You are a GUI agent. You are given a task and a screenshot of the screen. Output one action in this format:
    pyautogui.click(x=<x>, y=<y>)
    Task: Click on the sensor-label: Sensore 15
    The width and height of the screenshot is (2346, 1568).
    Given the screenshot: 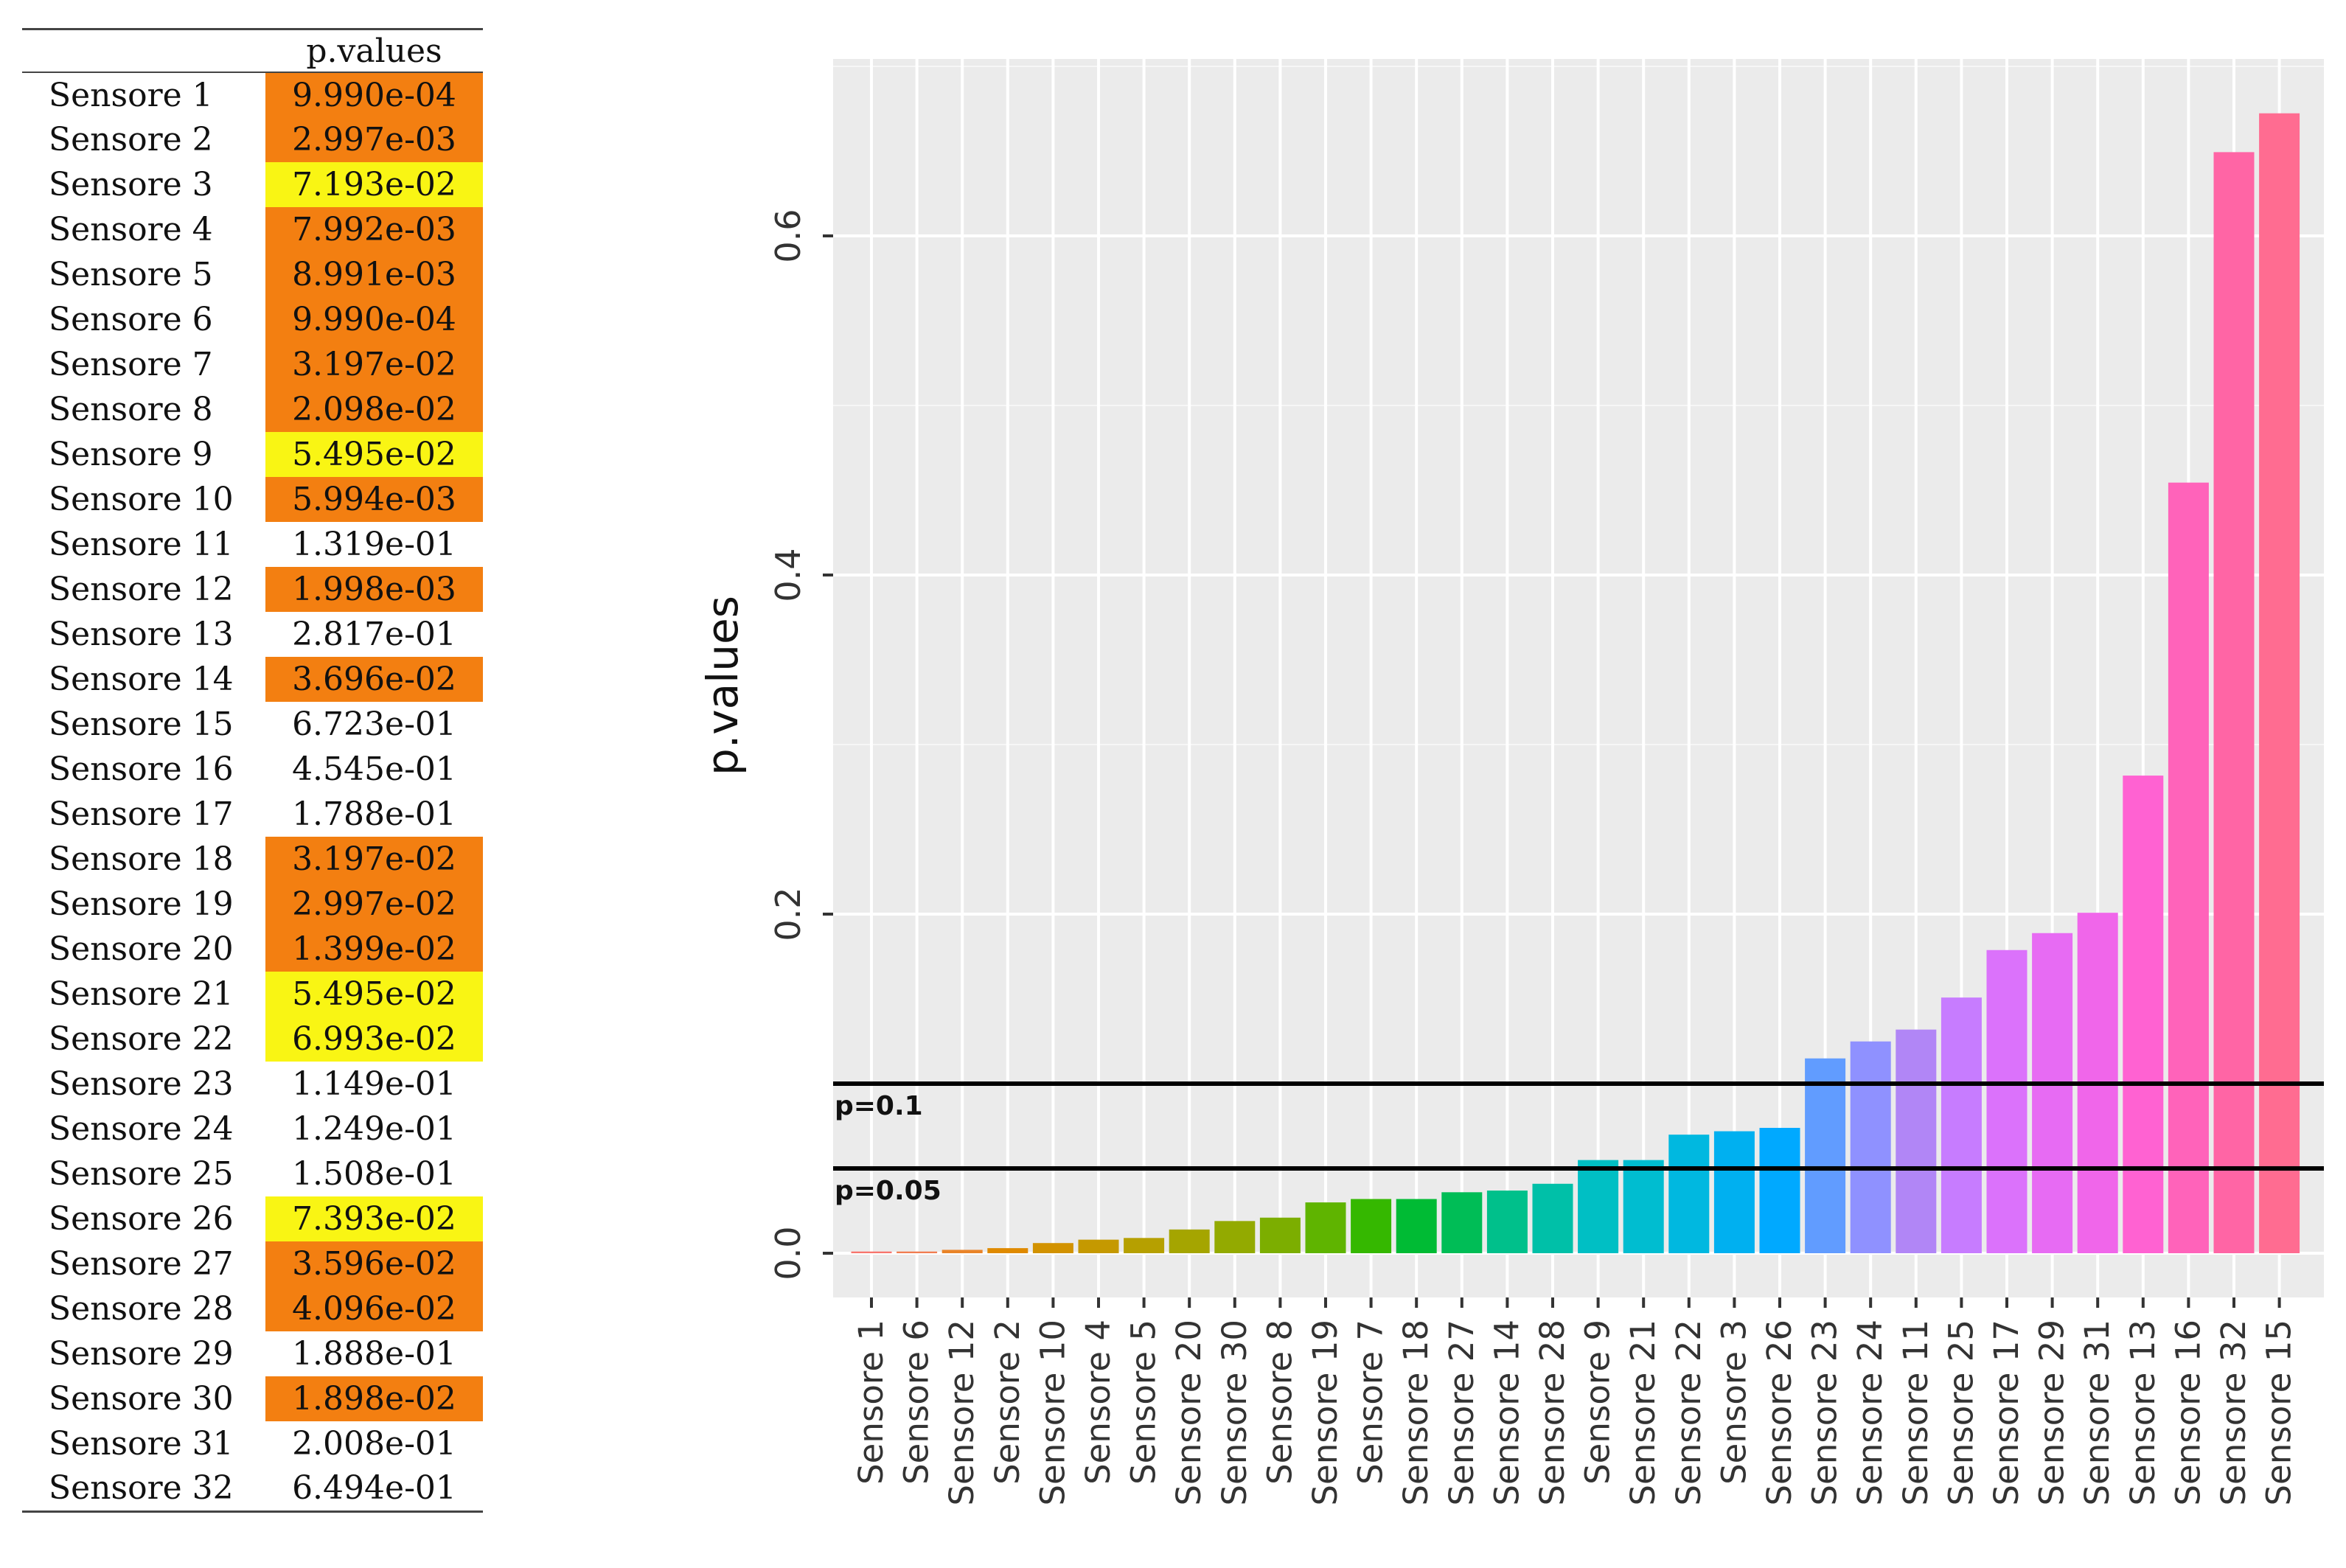 What is the action you would take?
    pyautogui.click(x=141, y=724)
    